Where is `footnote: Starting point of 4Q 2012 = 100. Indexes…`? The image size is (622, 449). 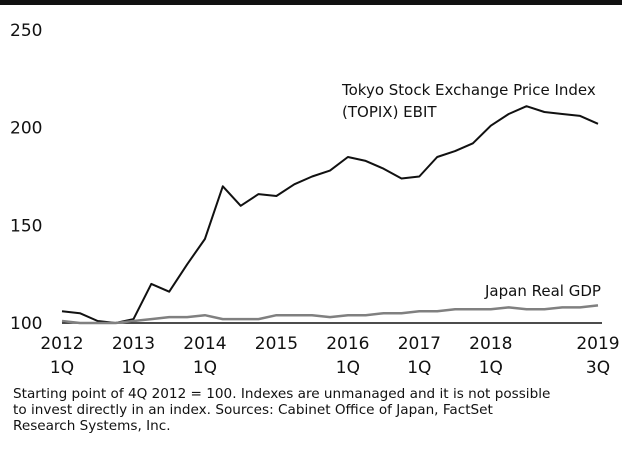 footnote: Starting point of 4Q 2012 = 100. Indexes… is located at coordinates (313, 410).